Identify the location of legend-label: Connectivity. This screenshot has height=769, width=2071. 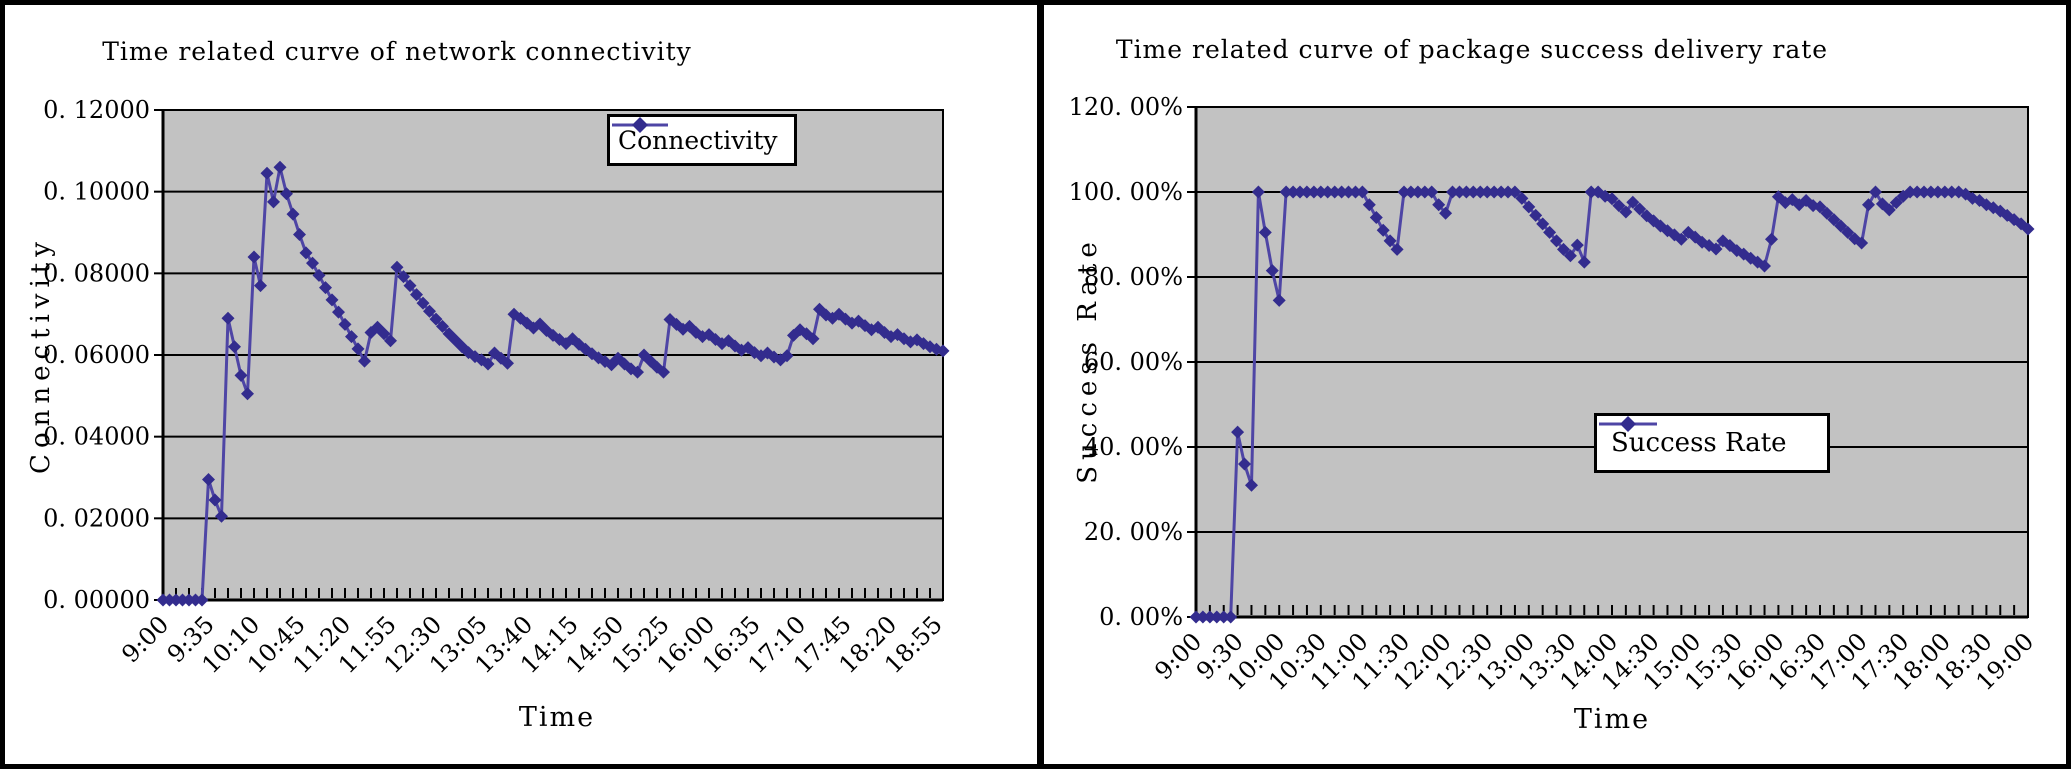
(698, 140).